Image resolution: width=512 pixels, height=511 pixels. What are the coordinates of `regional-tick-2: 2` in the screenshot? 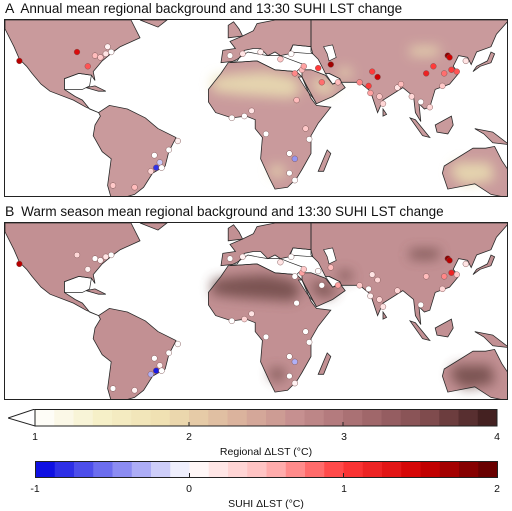 It's located at (189, 437).